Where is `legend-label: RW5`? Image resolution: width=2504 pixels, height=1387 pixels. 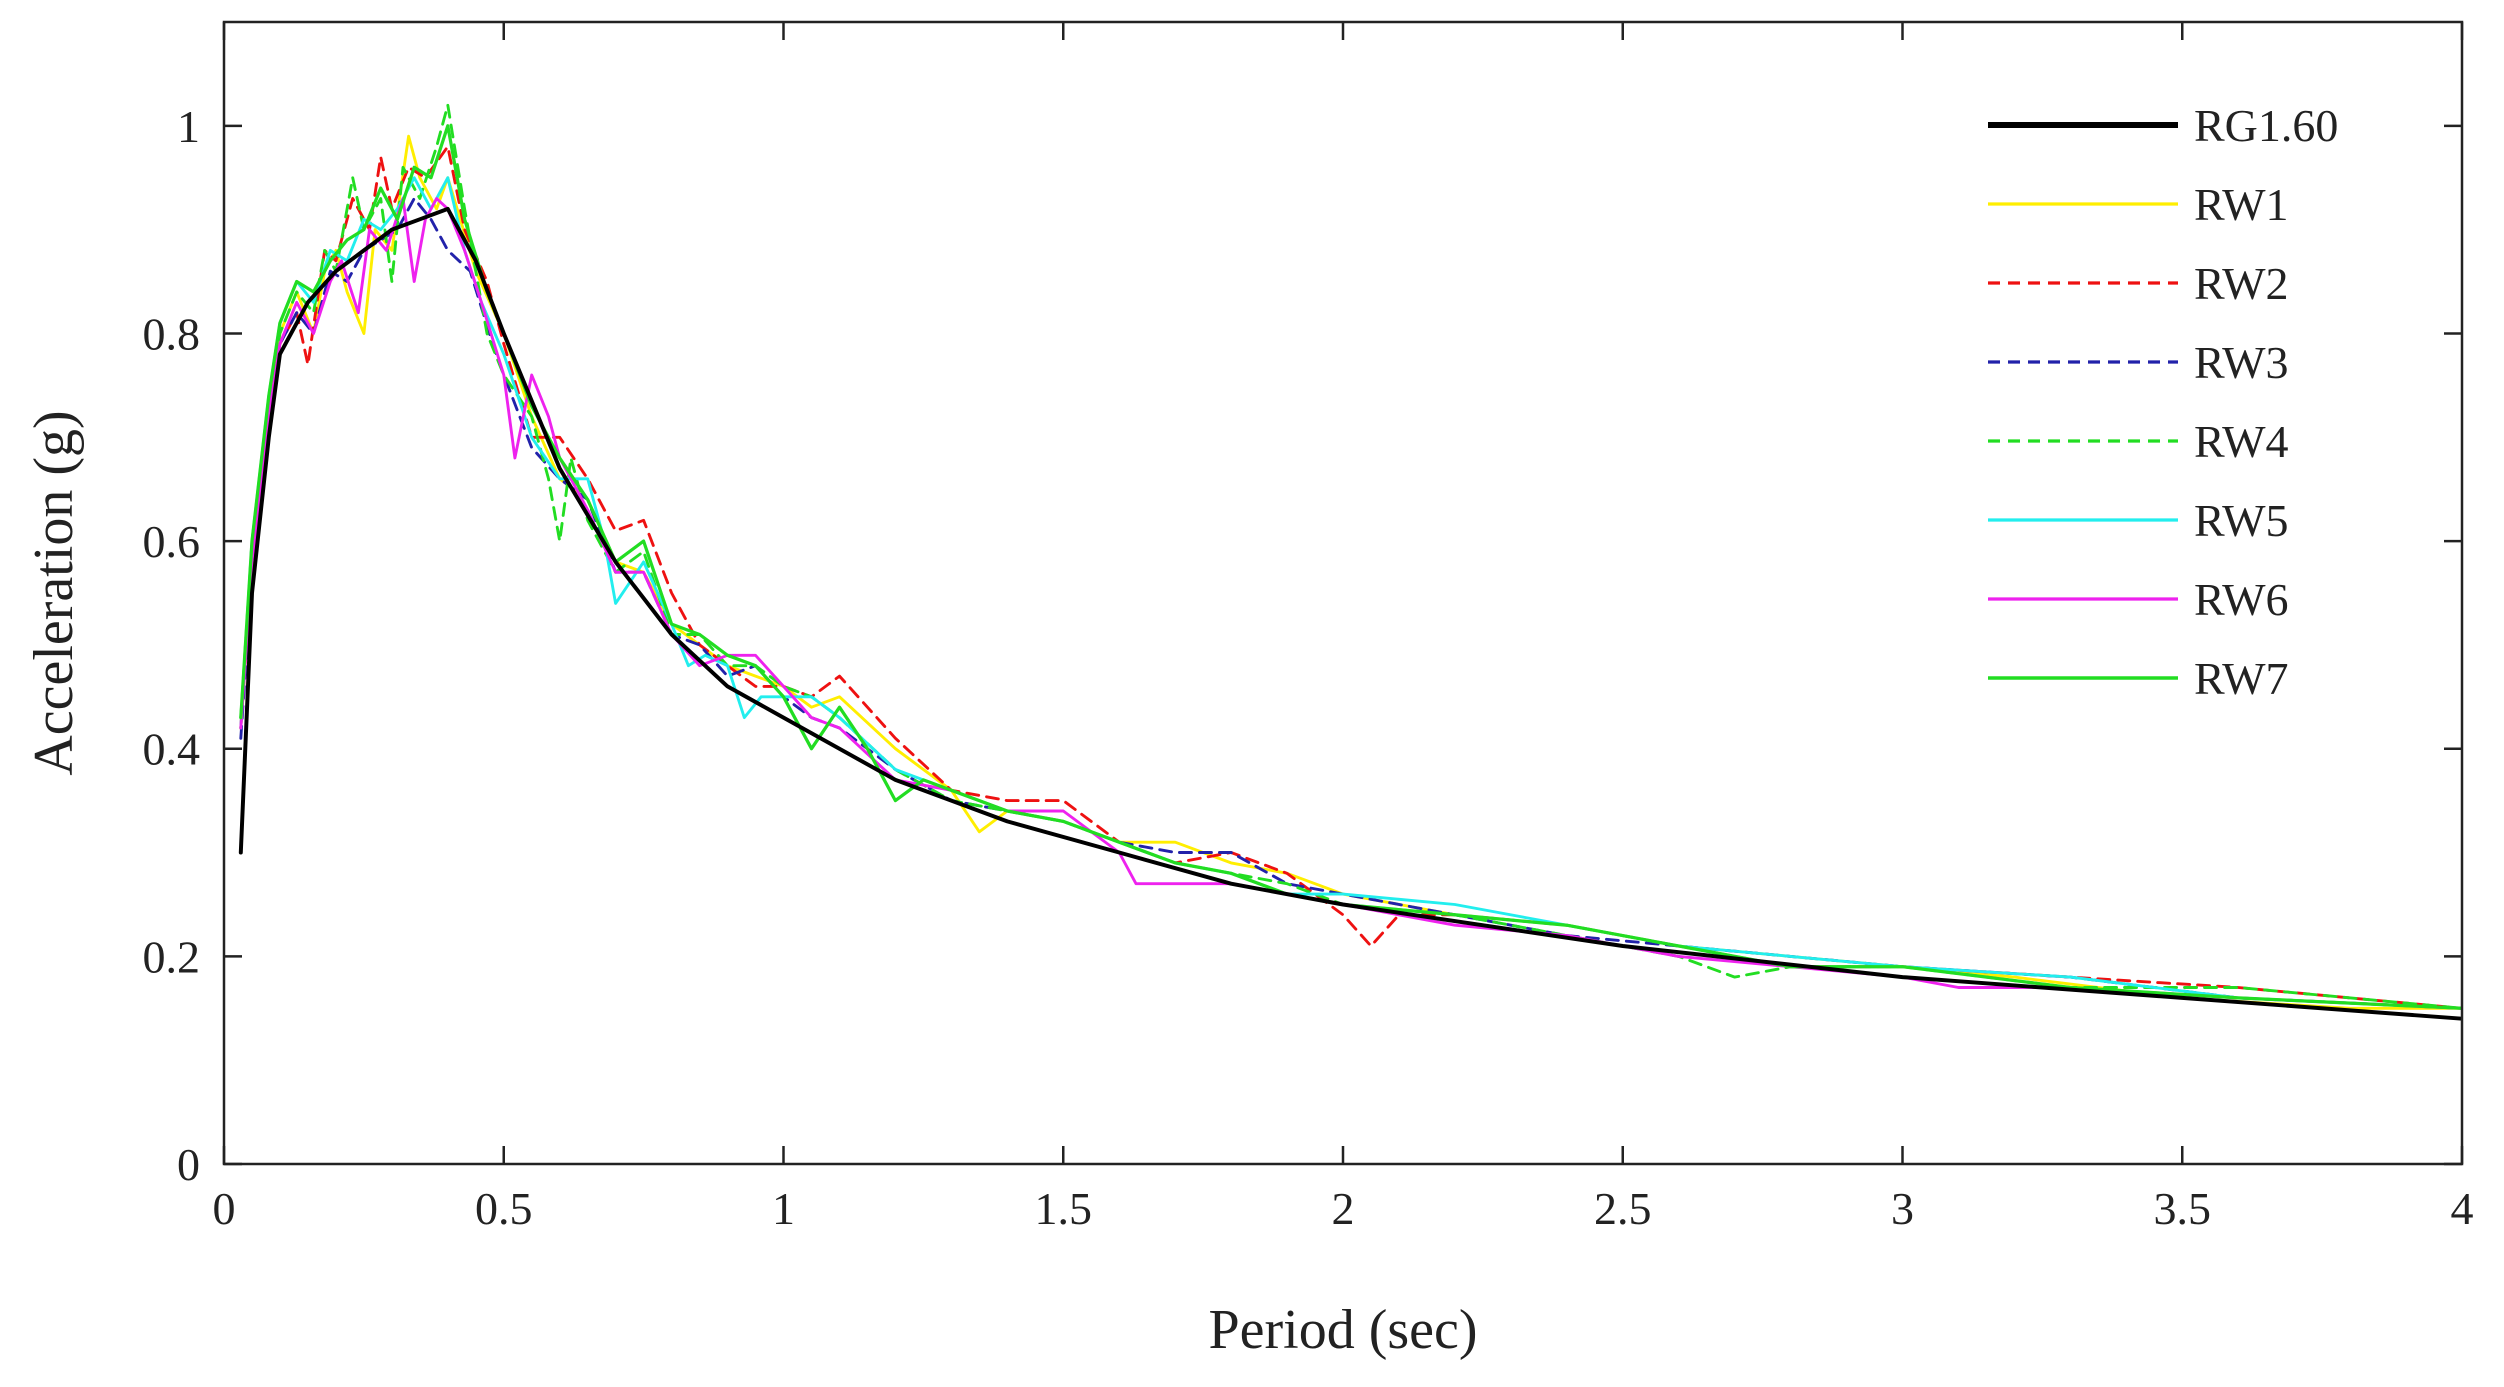 legend-label: RW5 is located at coordinates (2241, 520).